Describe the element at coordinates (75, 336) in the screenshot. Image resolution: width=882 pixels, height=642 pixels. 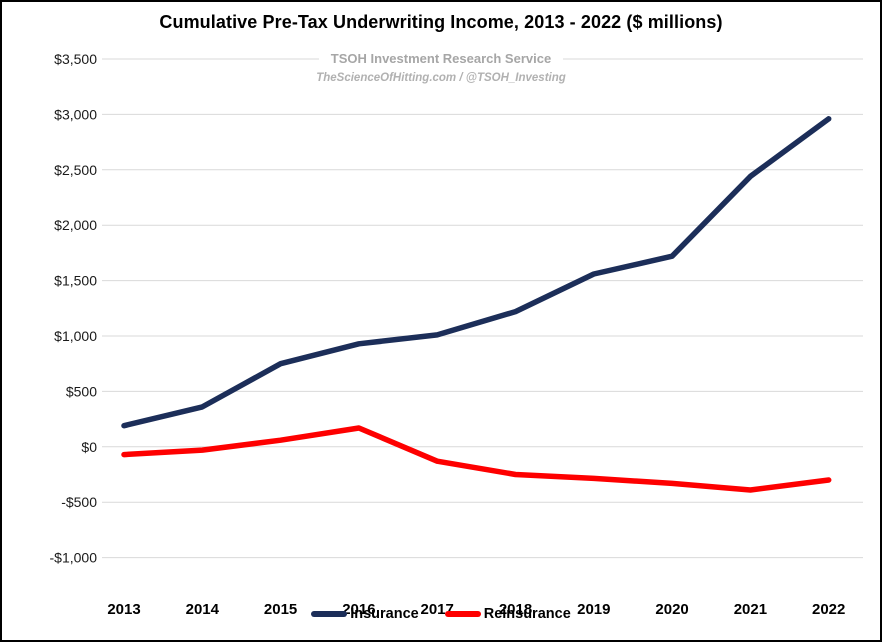
I see `y-axis-tick-label: $1,000` at that location.